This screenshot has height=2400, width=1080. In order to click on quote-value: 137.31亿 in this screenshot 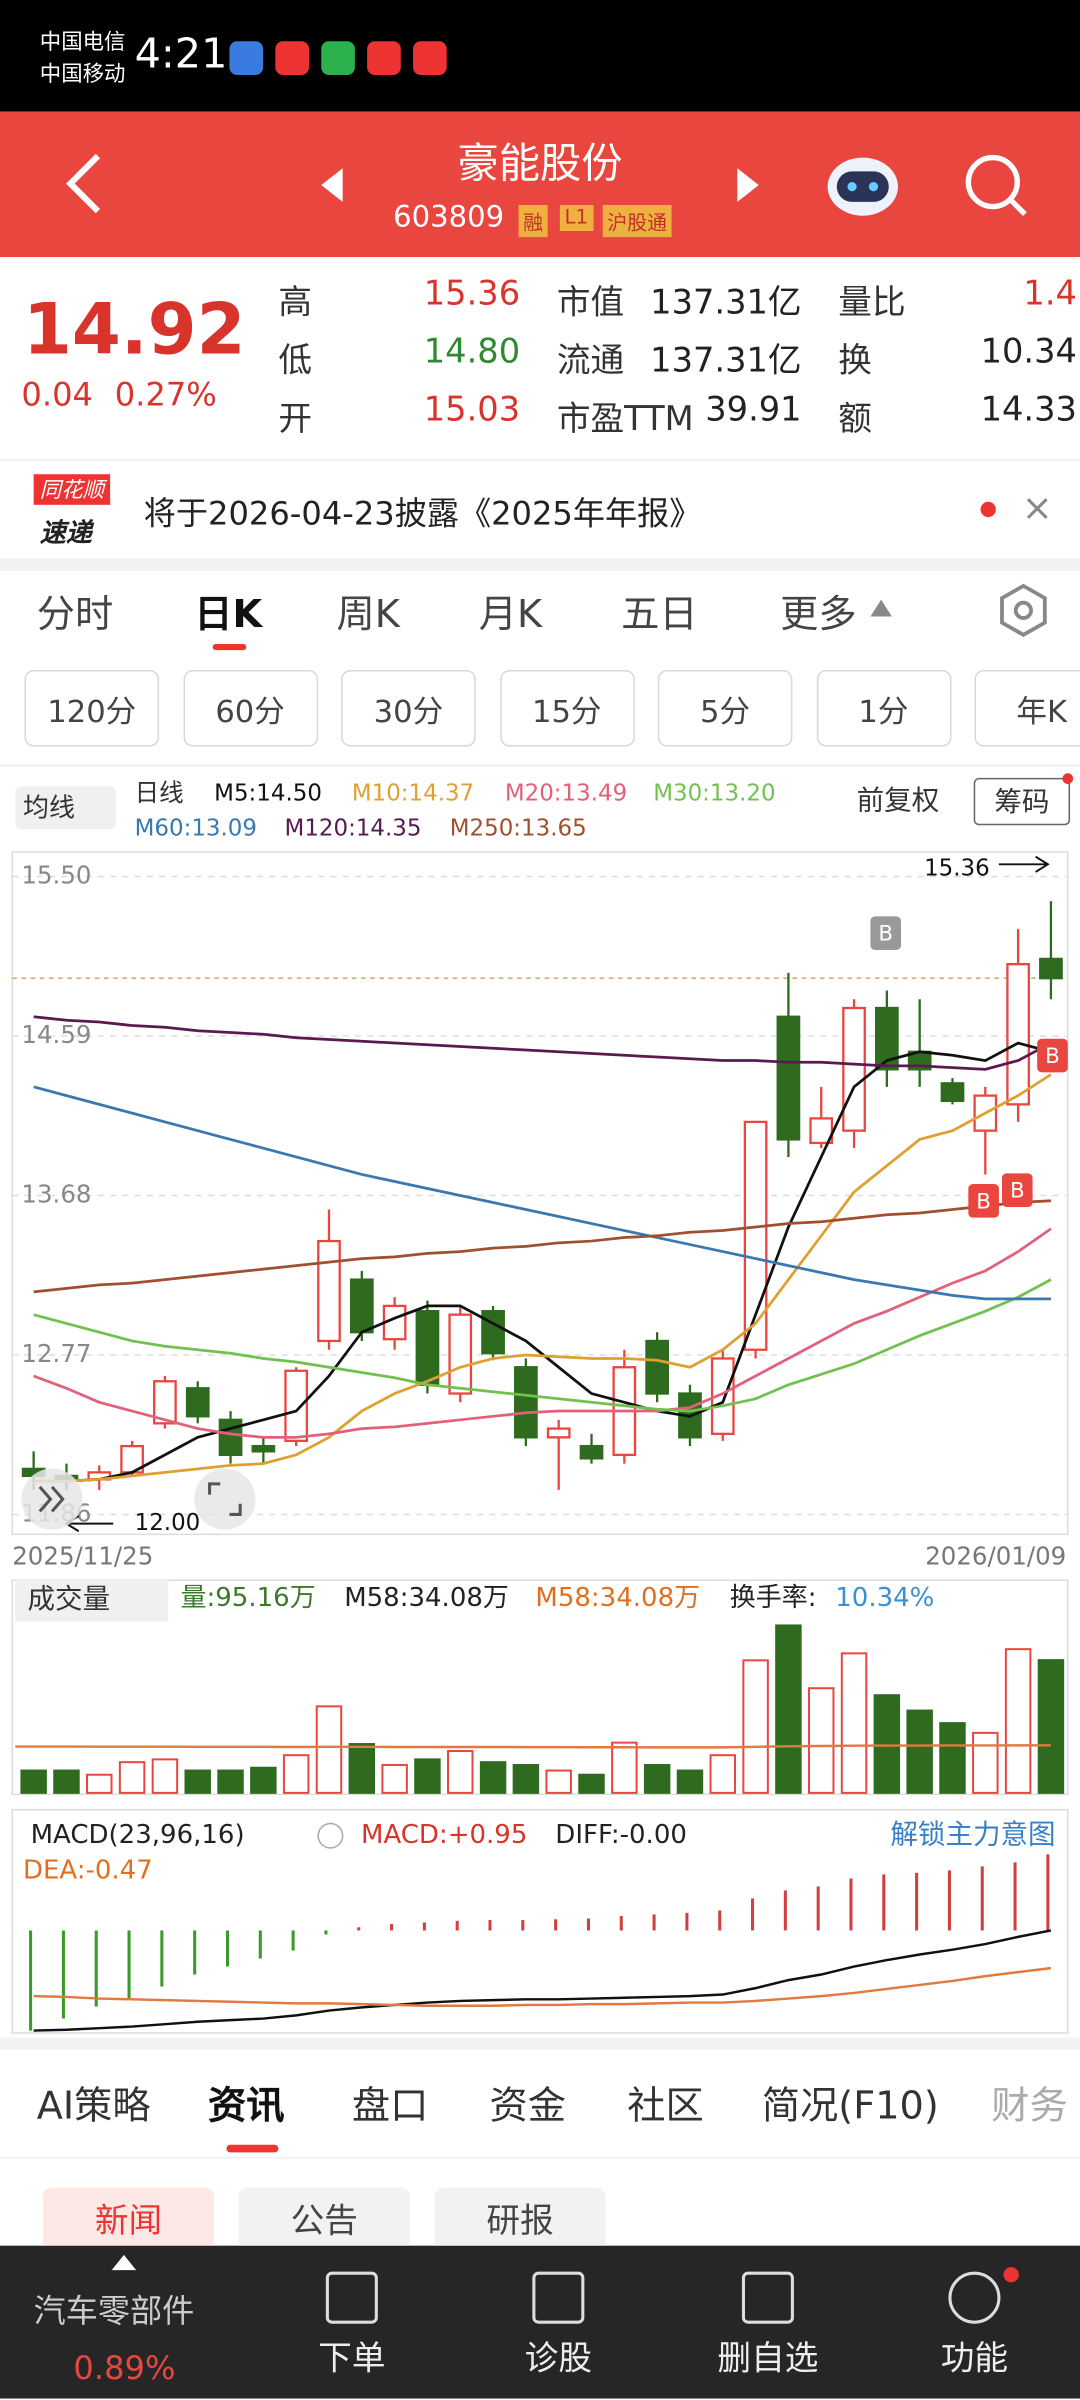, I will do `click(726, 303)`.